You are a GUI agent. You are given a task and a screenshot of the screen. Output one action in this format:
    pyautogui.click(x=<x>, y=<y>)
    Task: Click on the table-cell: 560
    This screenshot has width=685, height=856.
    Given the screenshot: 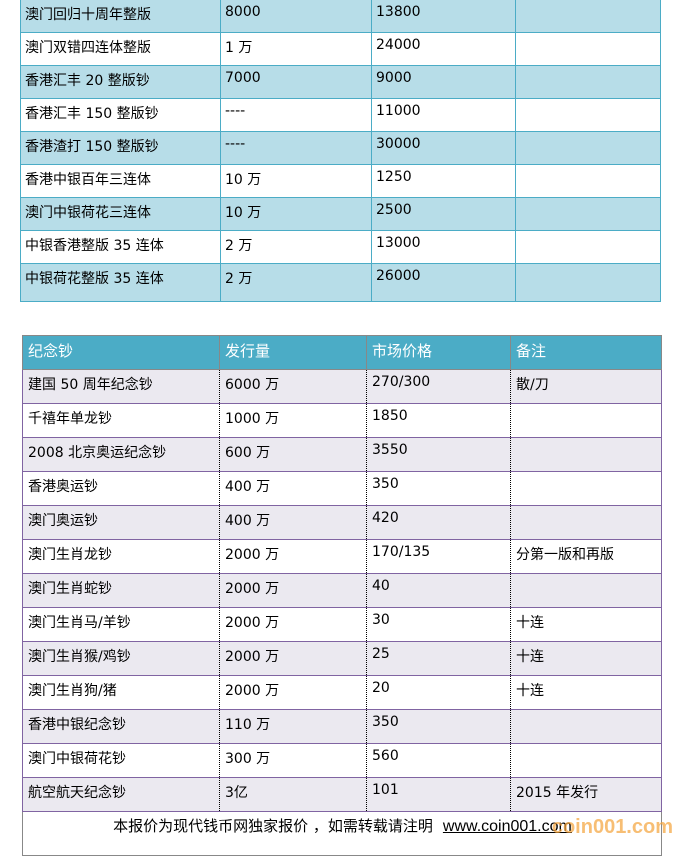 What is the action you would take?
    pyautogui.click(x=438, y=760)
    